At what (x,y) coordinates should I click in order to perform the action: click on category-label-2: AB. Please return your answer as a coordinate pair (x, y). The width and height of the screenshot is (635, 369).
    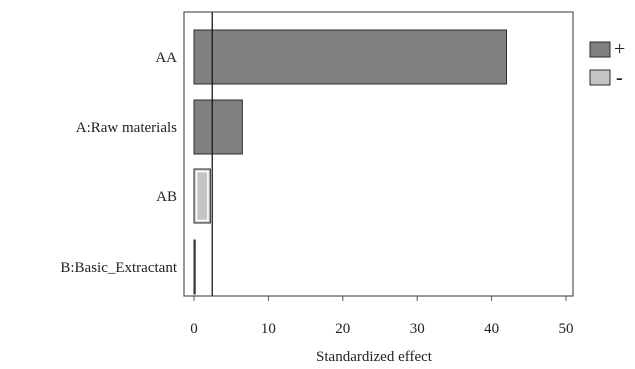
    Looking at the image, I should click on (166, 197).